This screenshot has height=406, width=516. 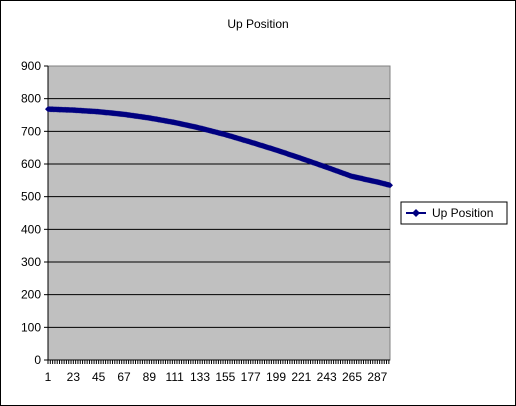 I want to click on x-tick-label: 89, so click(x=150, y=377).